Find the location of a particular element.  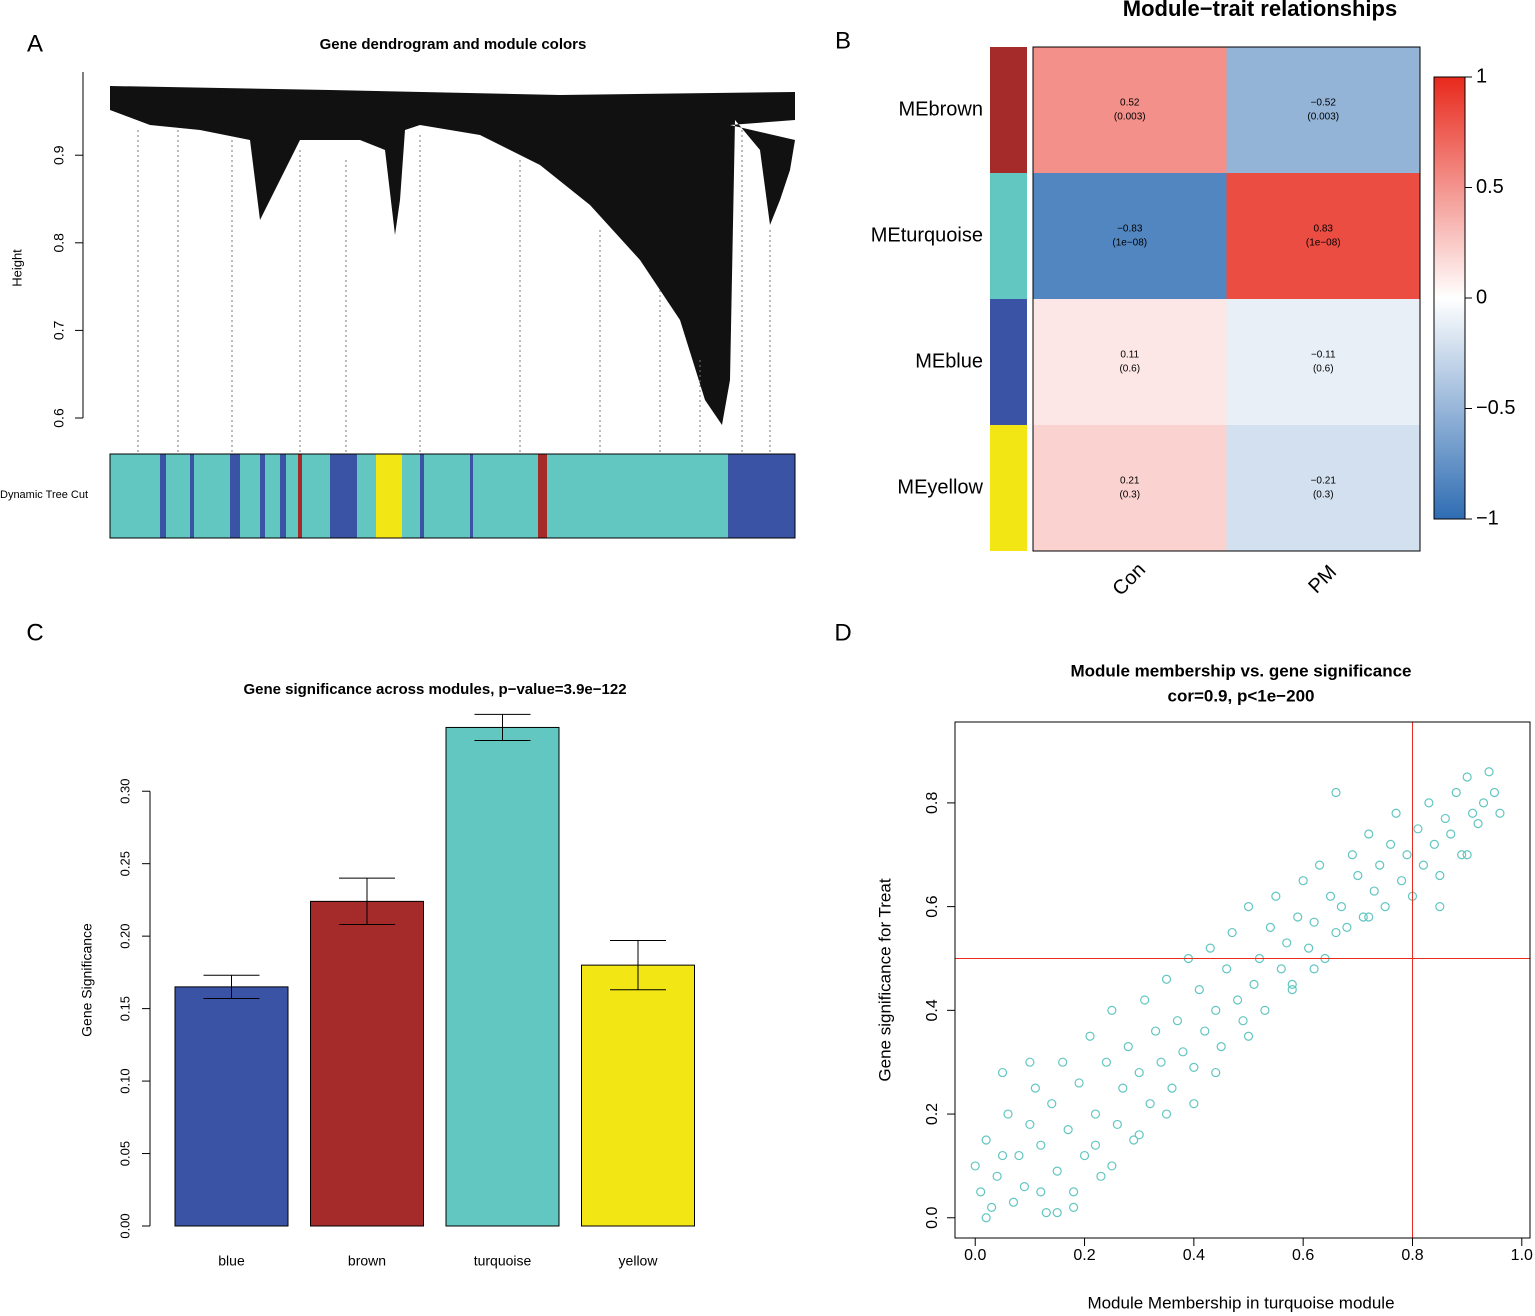

color-tick-label: −1 is located at coordinates (1487, 518).